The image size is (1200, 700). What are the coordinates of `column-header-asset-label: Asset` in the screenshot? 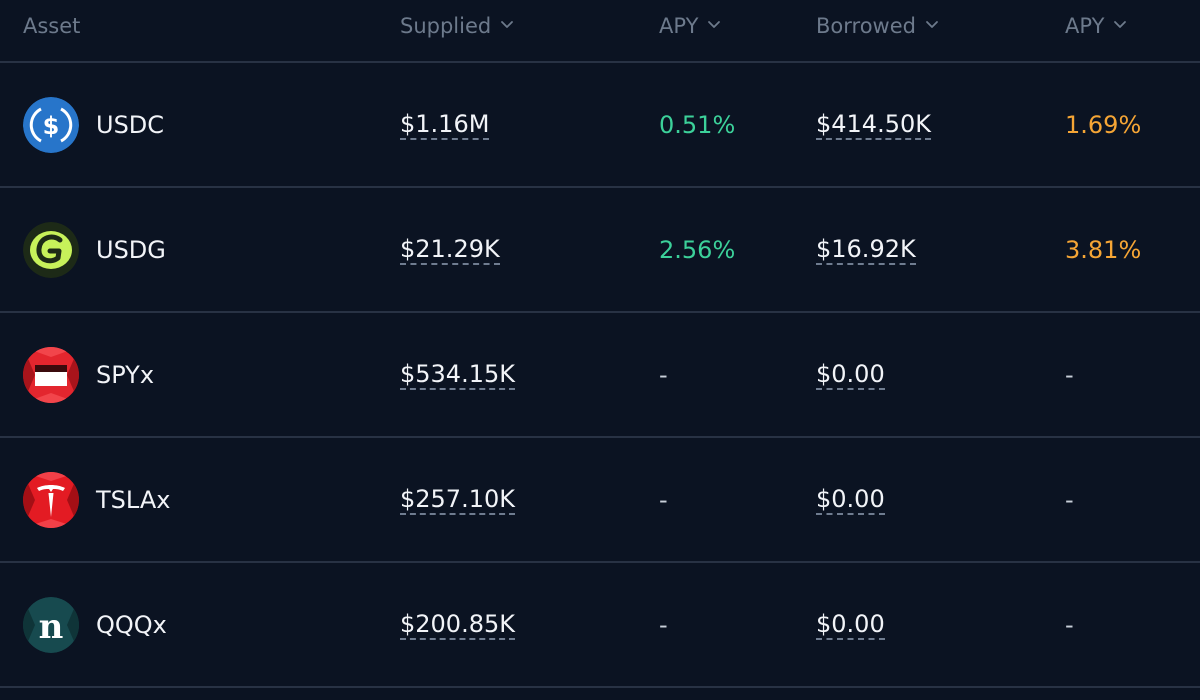 It's located at (52, 26).